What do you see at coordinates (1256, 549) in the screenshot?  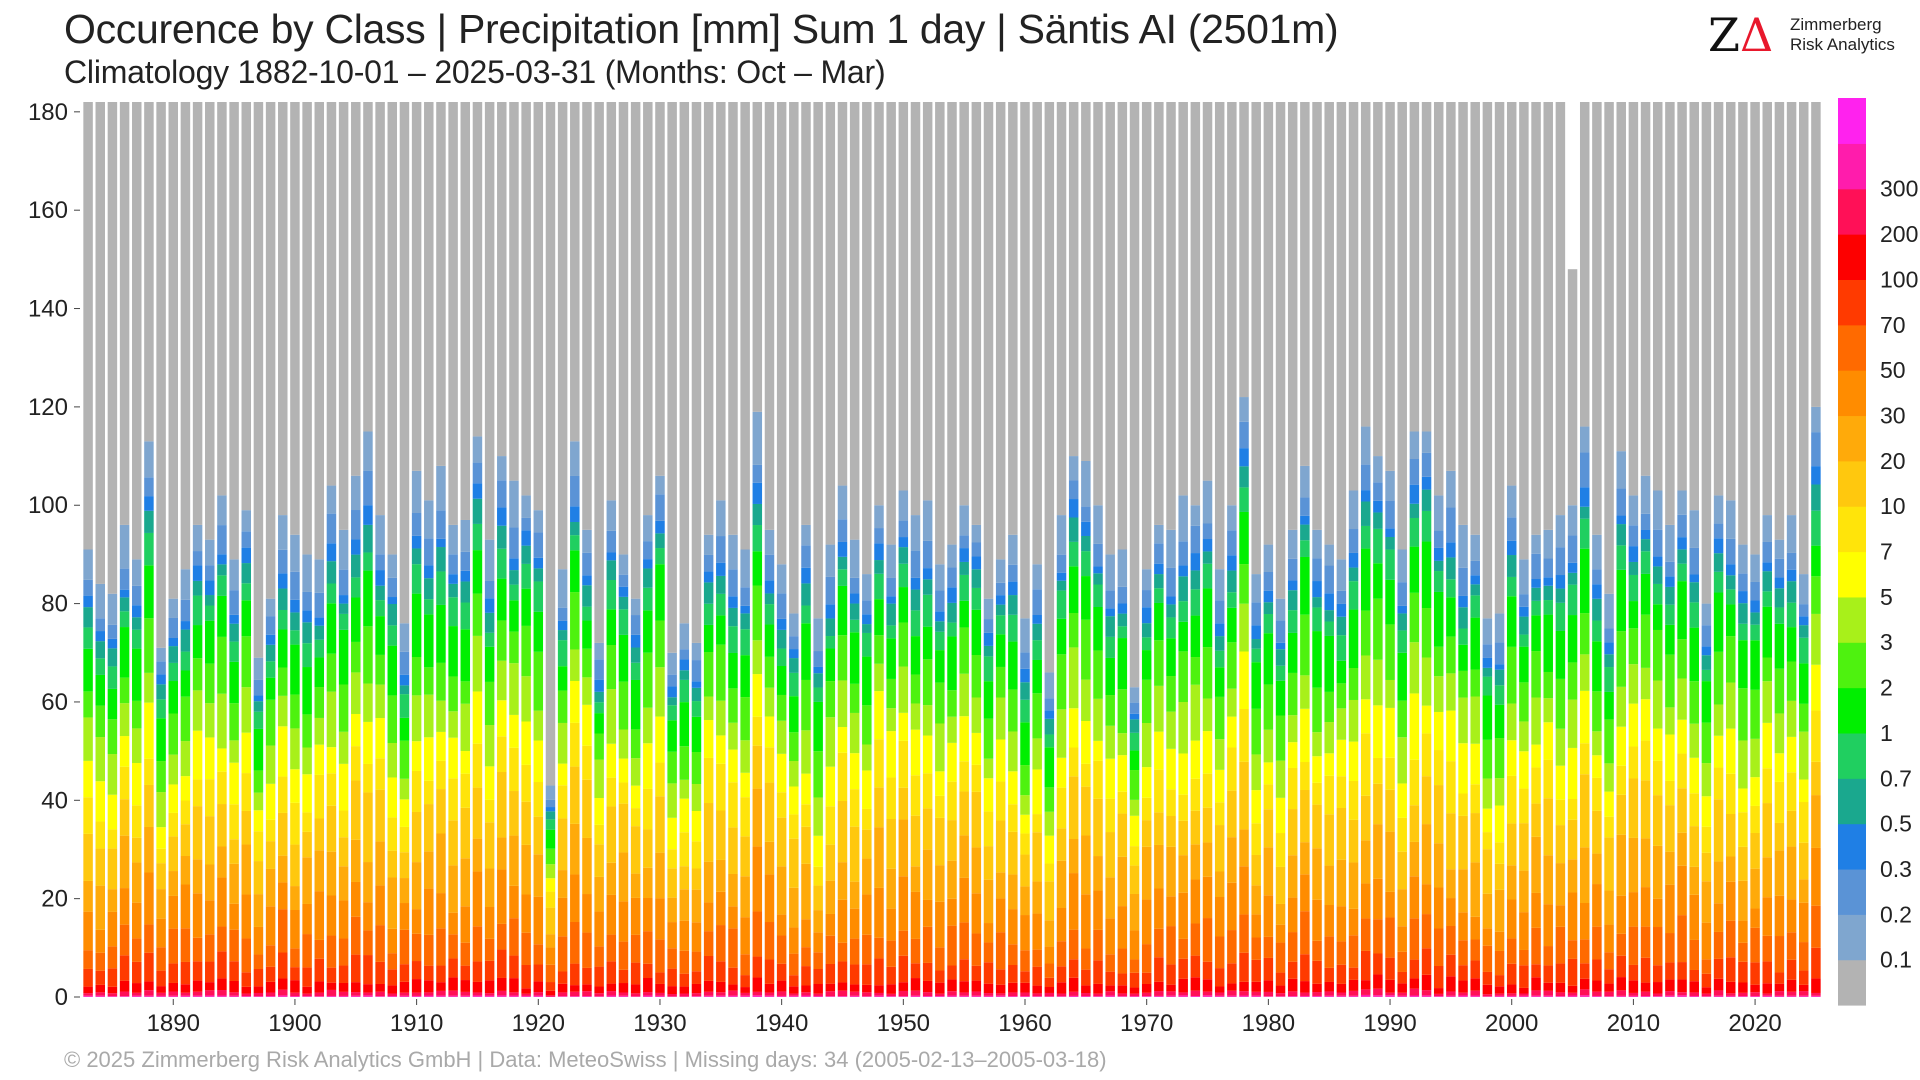 I see `bar-1979` at bounding box center [1256, 549].